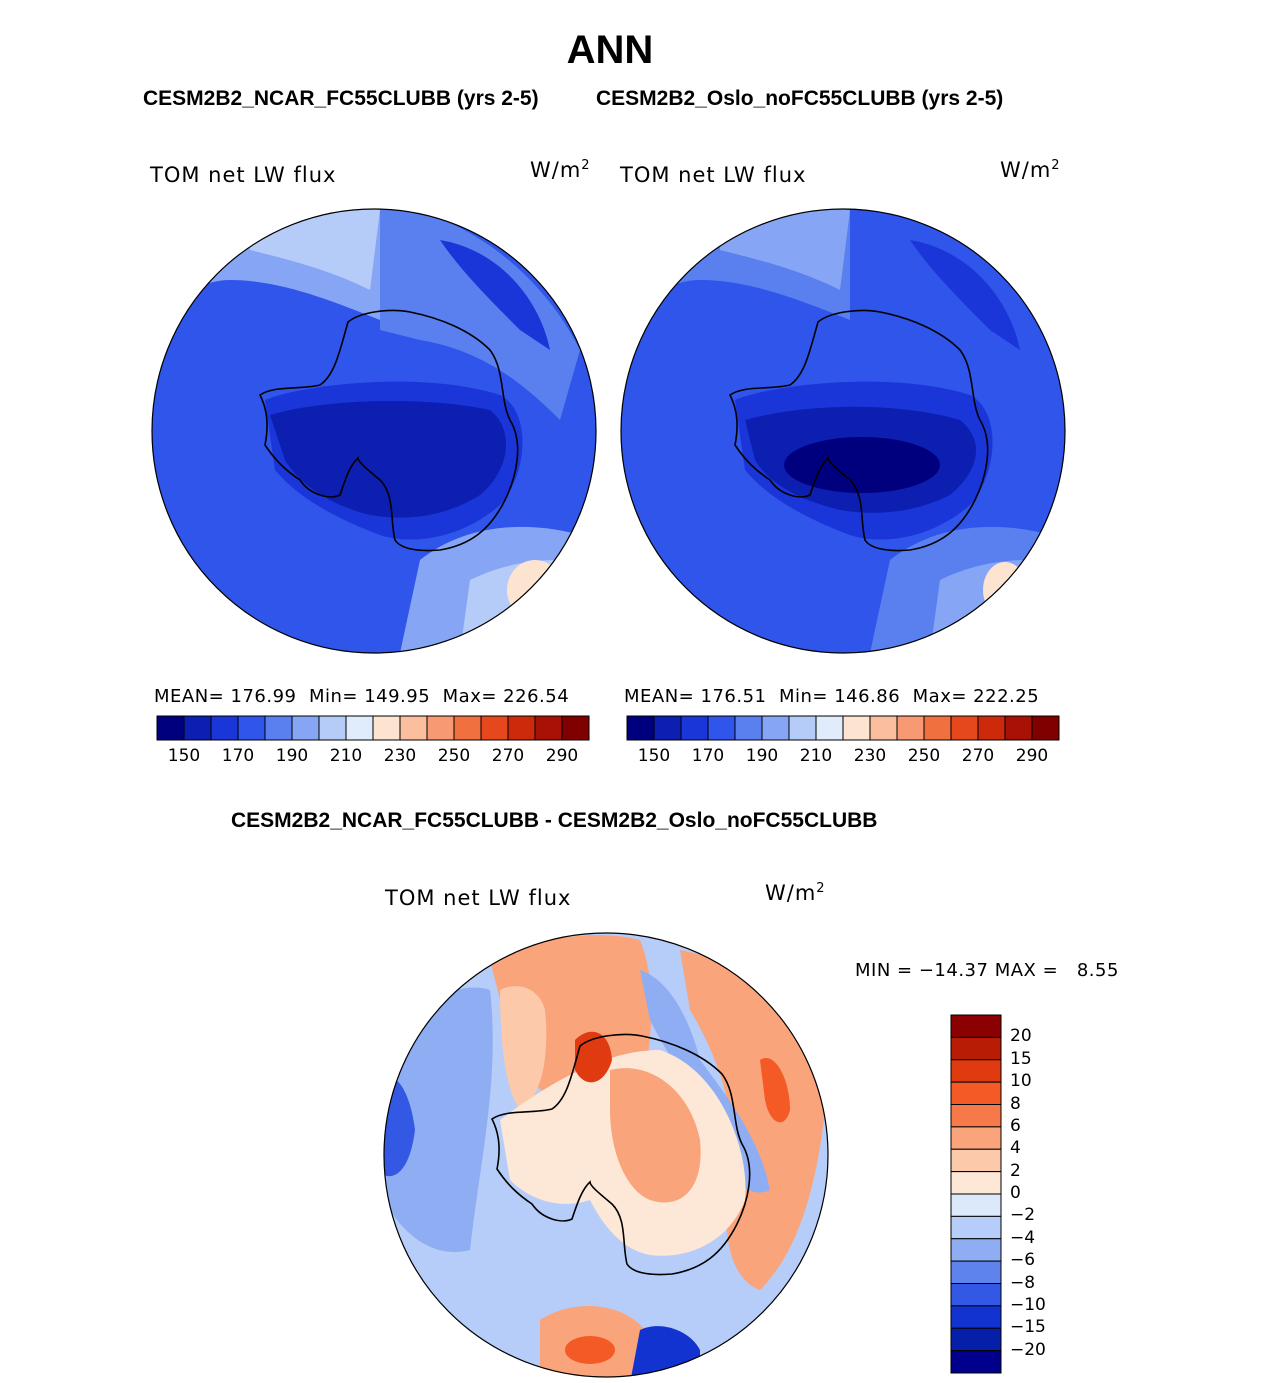 This screenshot has height=1383, width=1285. Describe the element at coordinates (1023, 1215) in the screenshot. I see `diff-colorbar-tick-label: −2` at that location.